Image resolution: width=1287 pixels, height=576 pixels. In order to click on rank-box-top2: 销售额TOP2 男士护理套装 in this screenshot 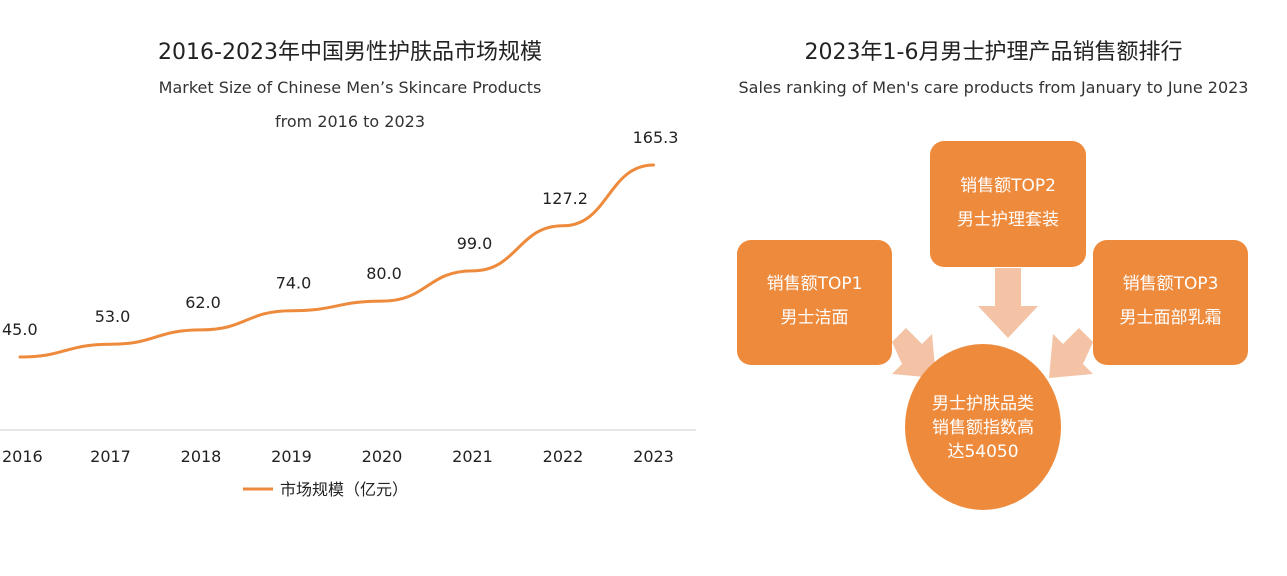, I will do `click(1008, 204)`.